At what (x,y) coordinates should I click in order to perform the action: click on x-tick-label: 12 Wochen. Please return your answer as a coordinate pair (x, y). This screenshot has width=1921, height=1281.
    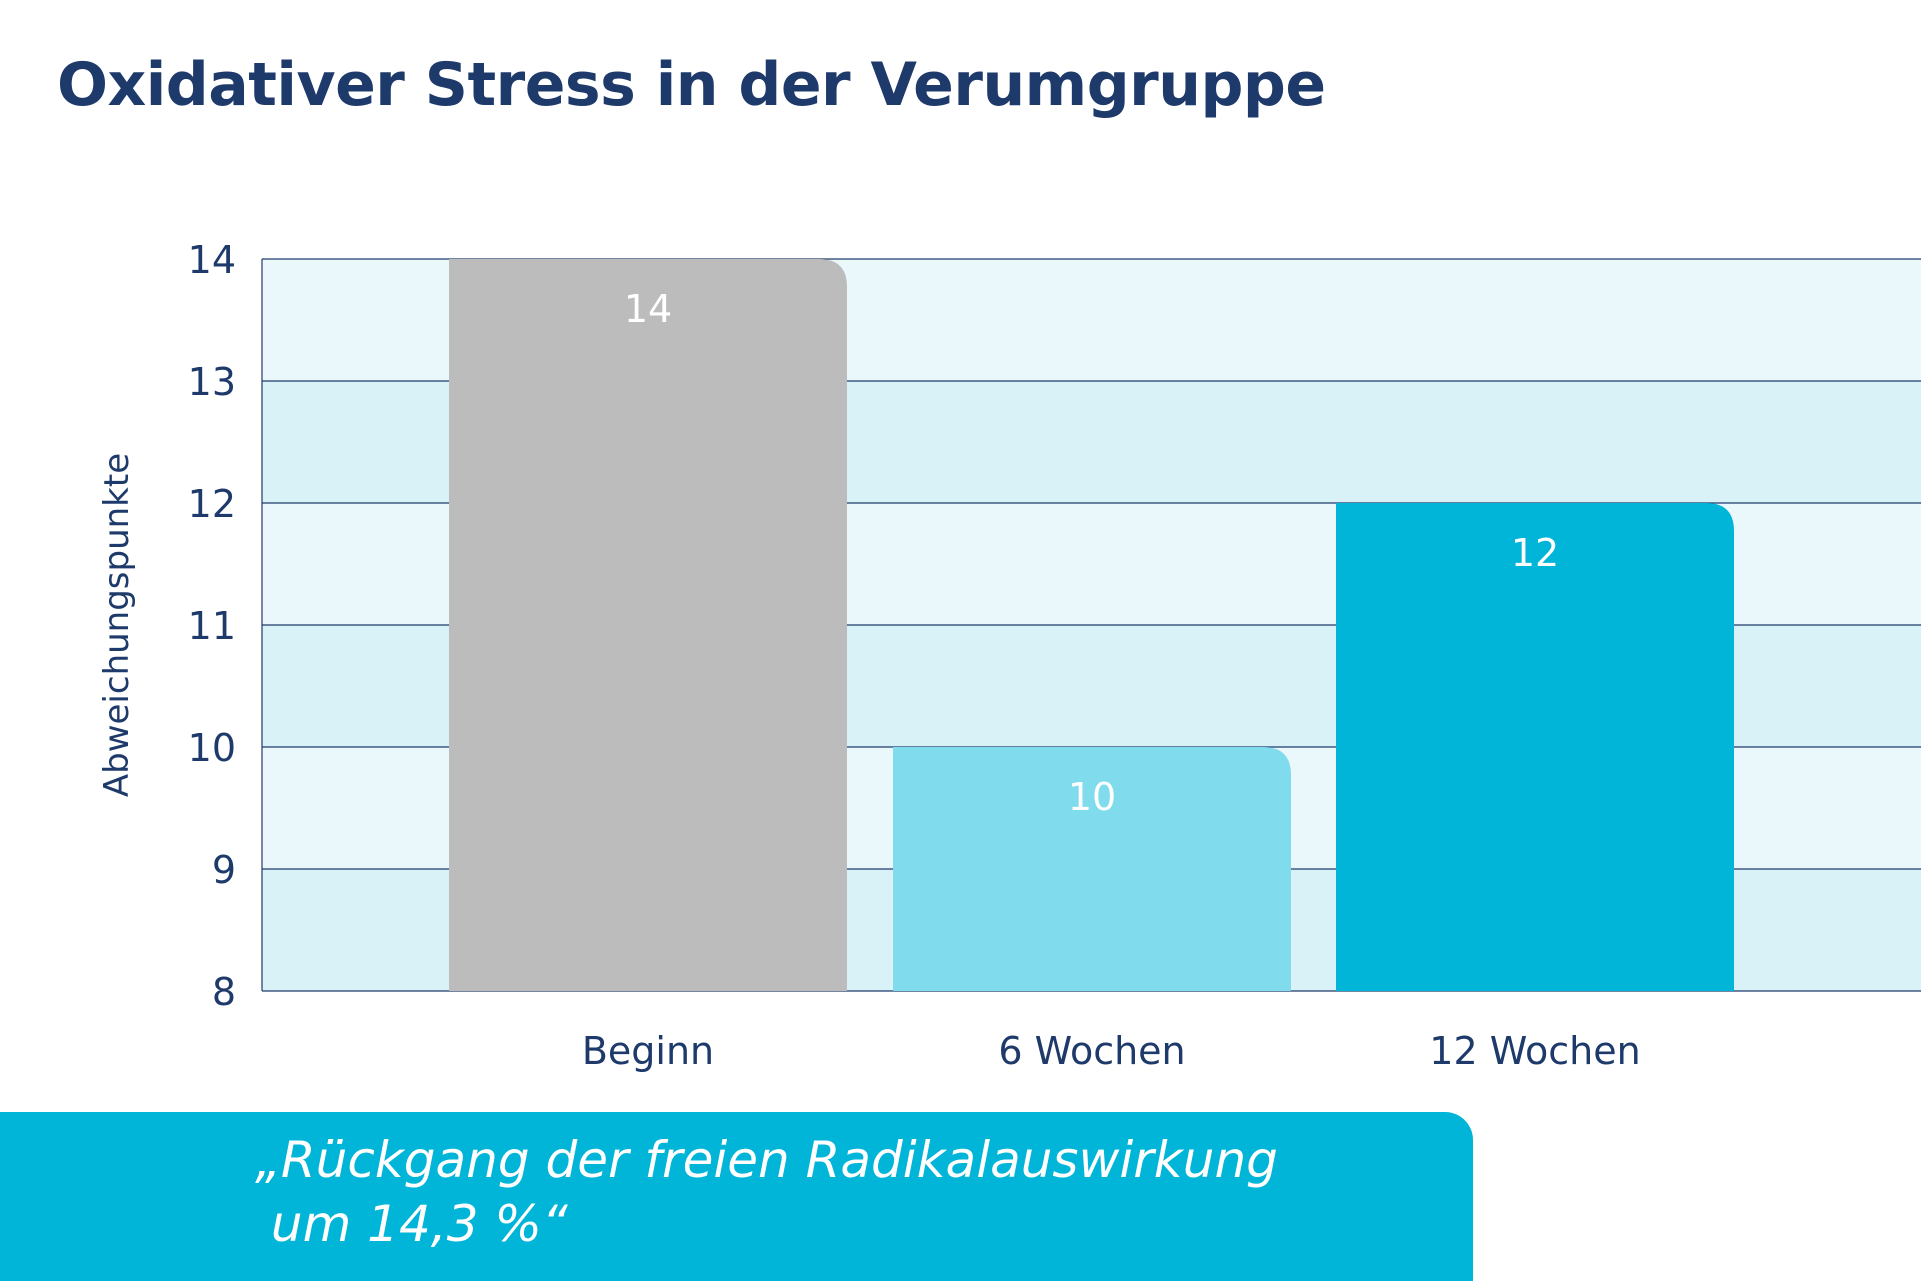
    Looking at the image, I should click on (1534, 1051).